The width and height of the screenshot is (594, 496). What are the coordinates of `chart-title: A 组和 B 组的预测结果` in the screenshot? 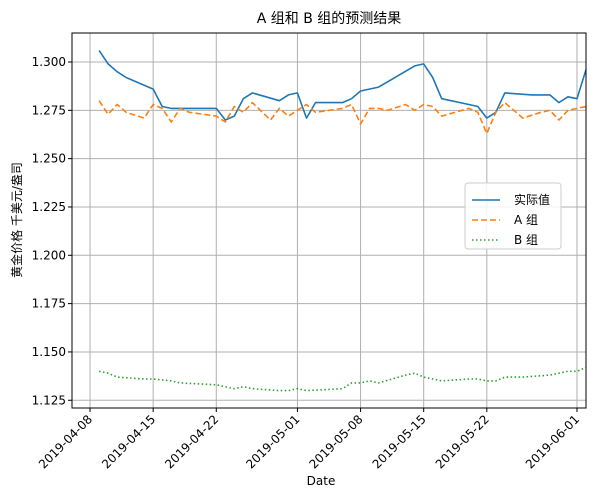 It's located at (329, 19).